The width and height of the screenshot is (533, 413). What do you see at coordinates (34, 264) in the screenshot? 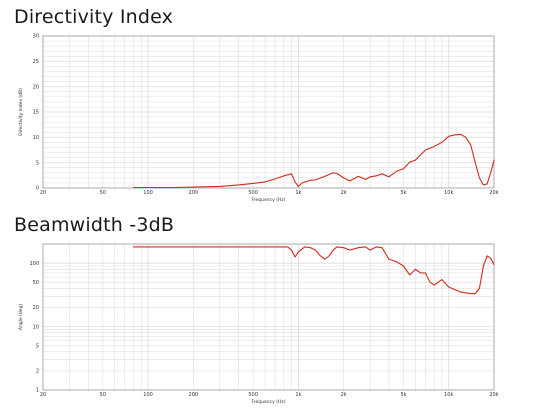
I see `y-tick-label: 100` at bounding box center [34, 264].